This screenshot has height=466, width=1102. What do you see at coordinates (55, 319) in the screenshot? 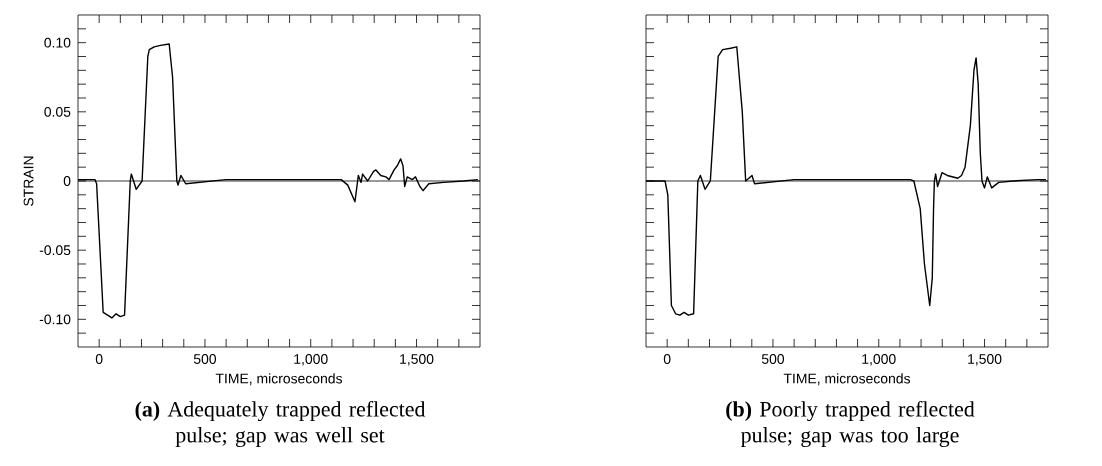
I see `y-tick-label: -0.10` at bounding box center [55, 319].